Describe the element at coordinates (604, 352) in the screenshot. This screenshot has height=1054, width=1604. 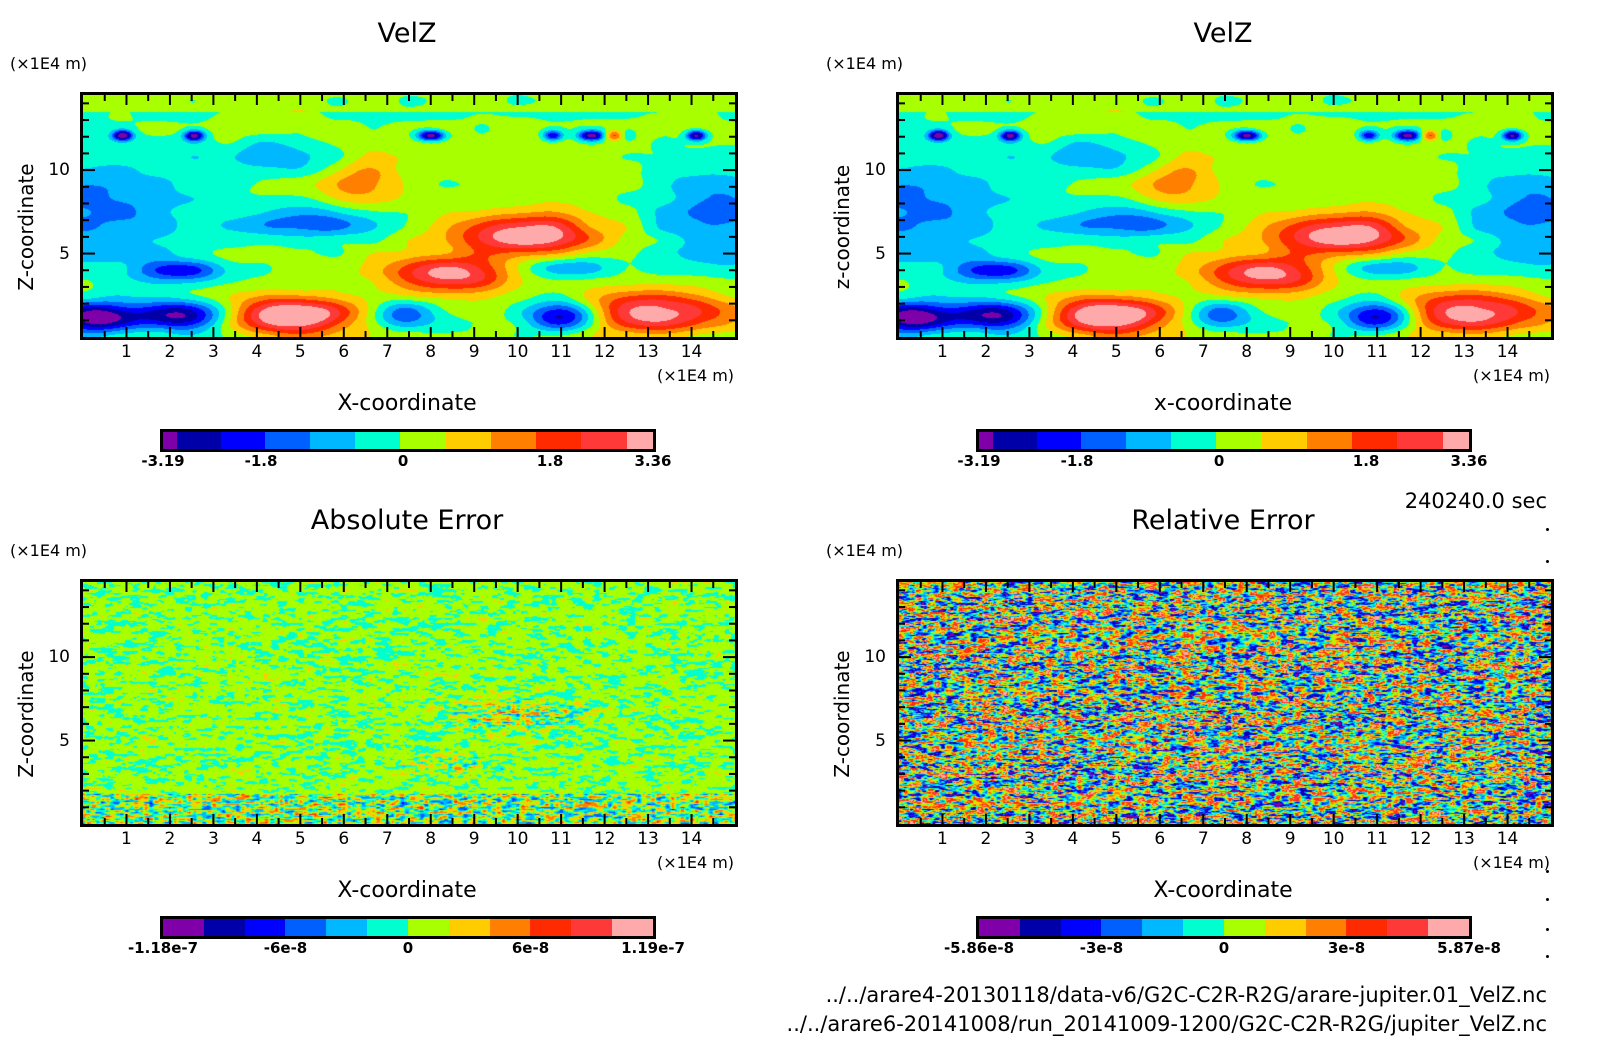
I see `x-tick-label: 12` at that location.